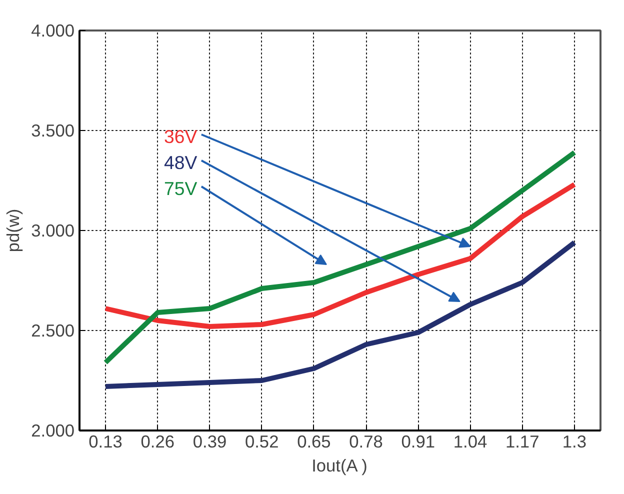  Describe the element at coordinates (157, 442) in the screenshot. I see `x-tick-label: 0.26` at that location.